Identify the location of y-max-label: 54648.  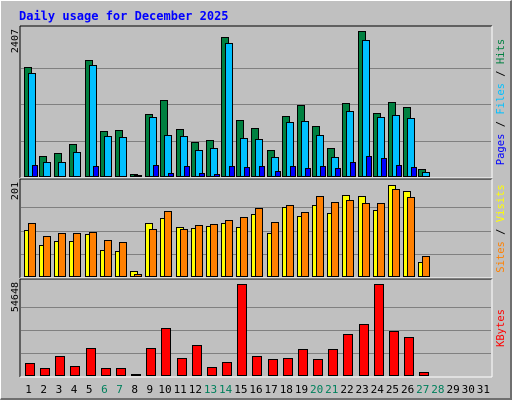
(15, 297).